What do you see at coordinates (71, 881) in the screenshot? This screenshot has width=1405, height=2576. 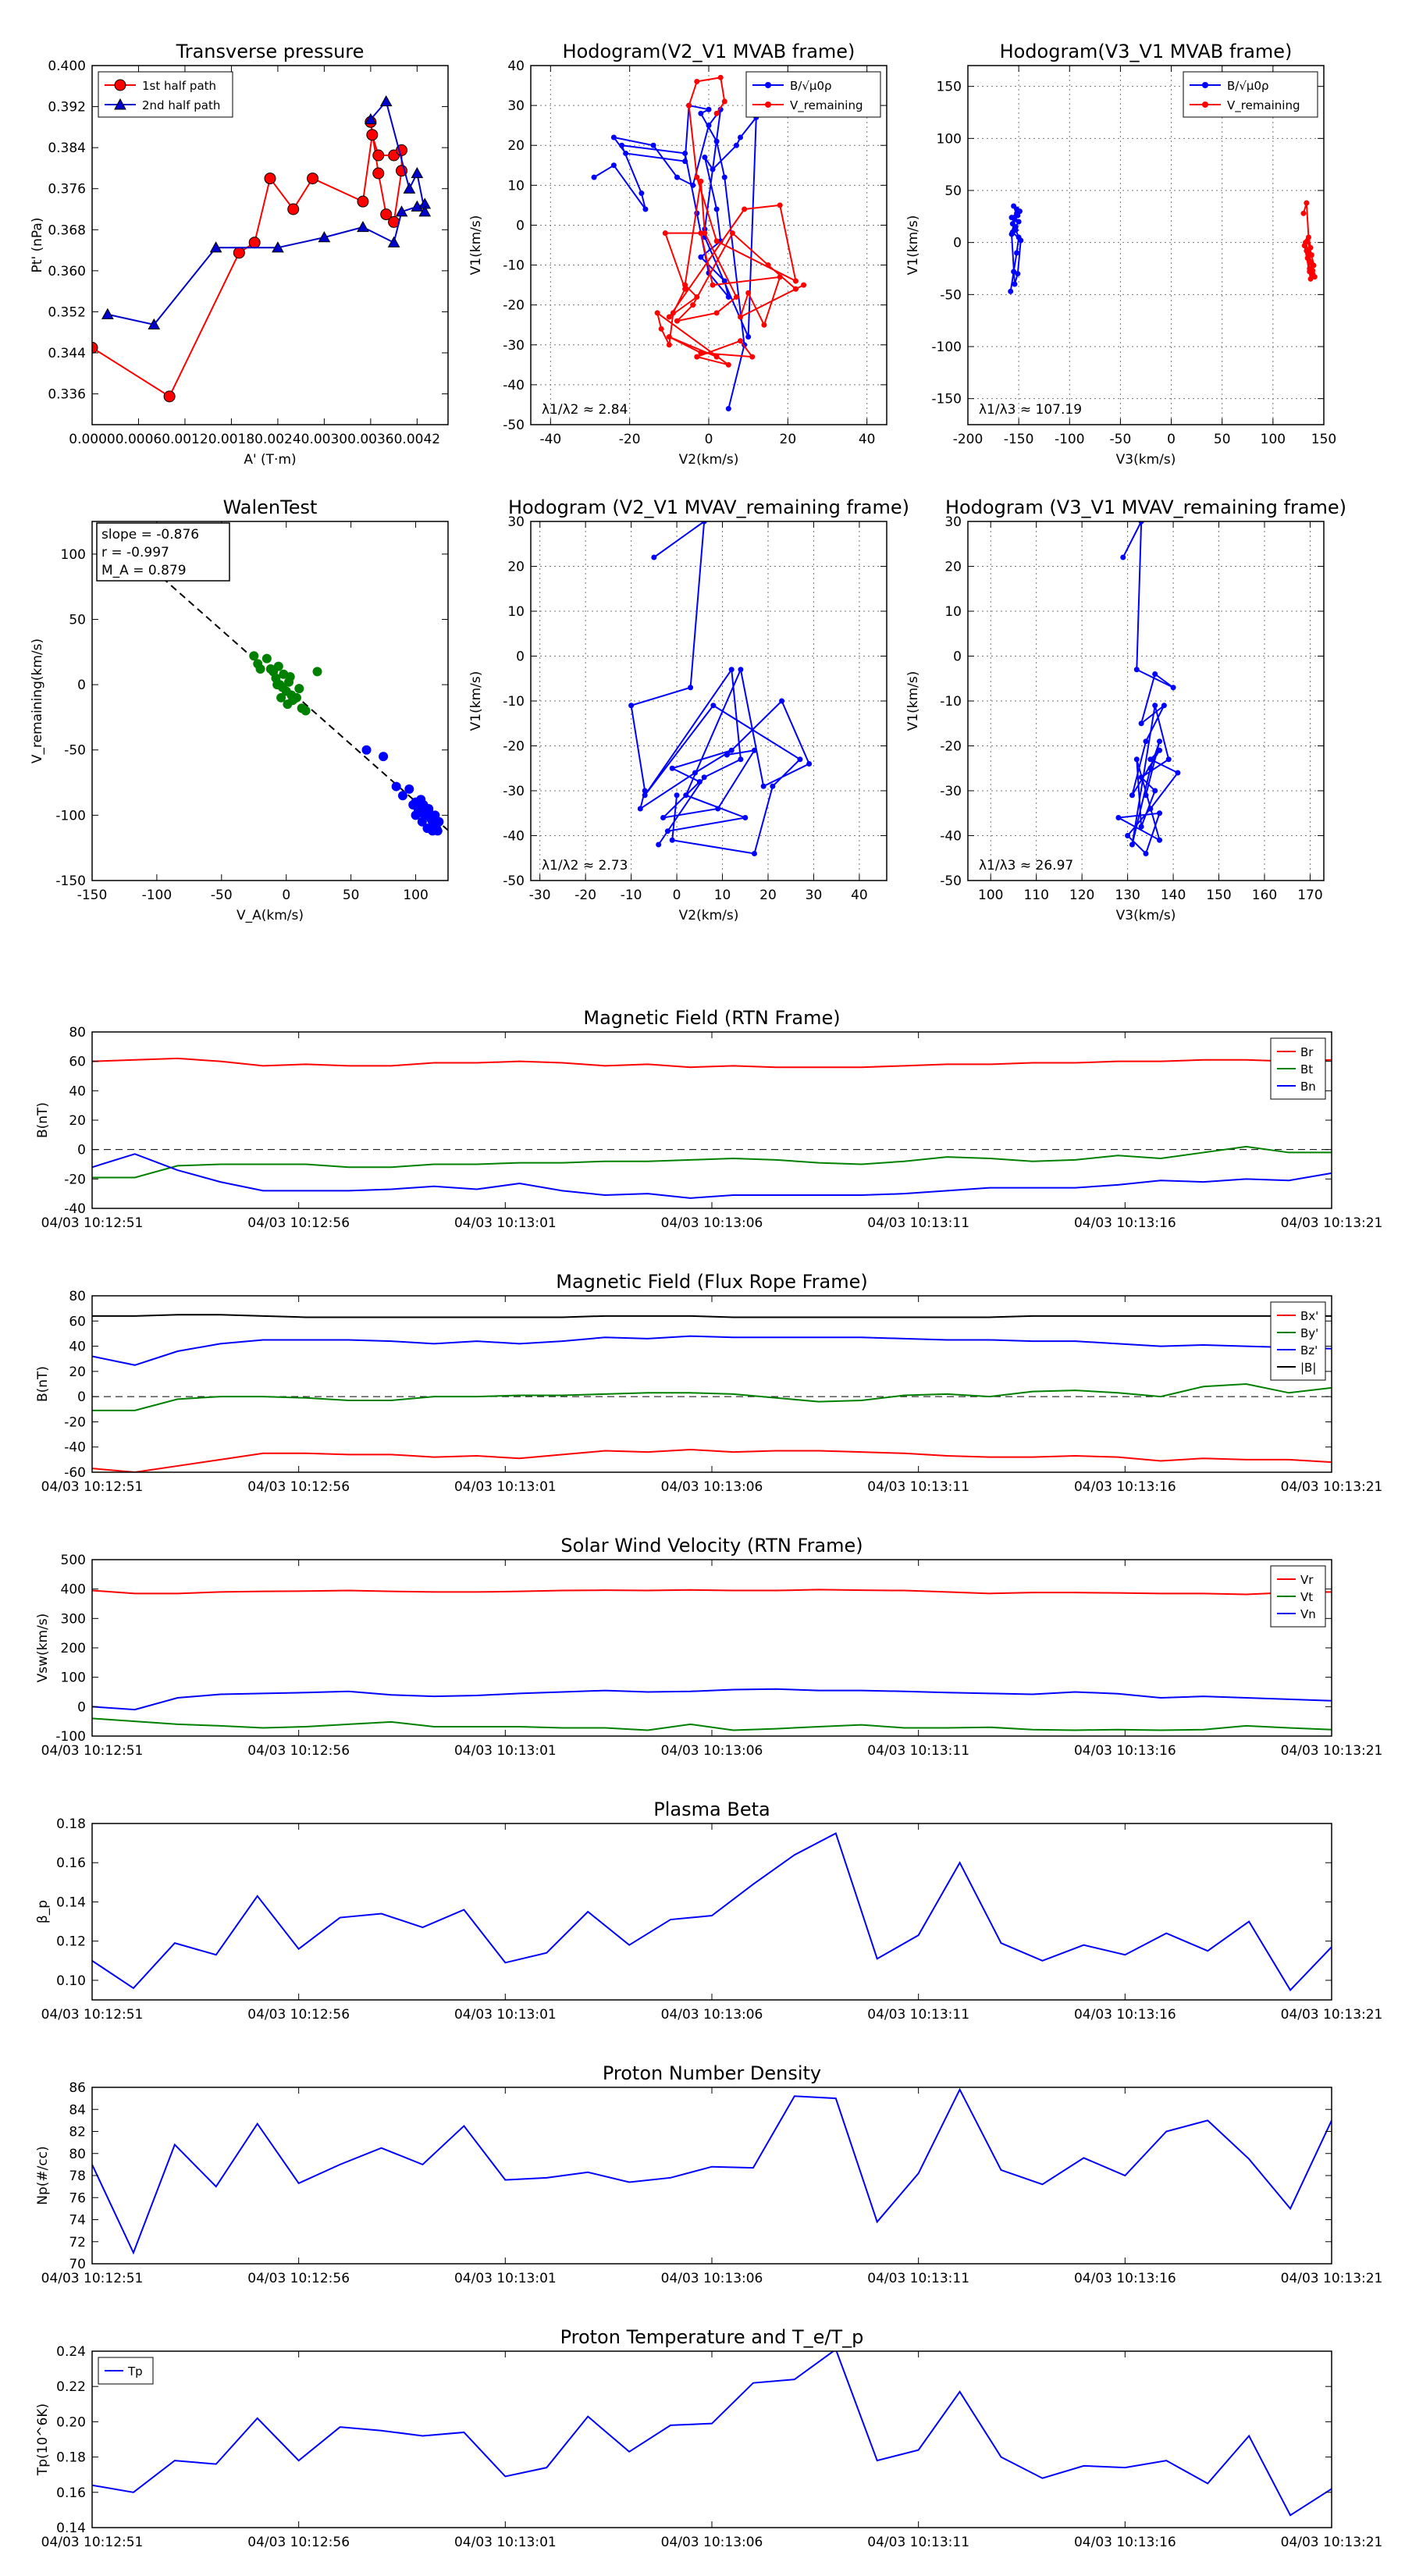 I see `y-tick-label: -150` at bounding box center [71, 881].